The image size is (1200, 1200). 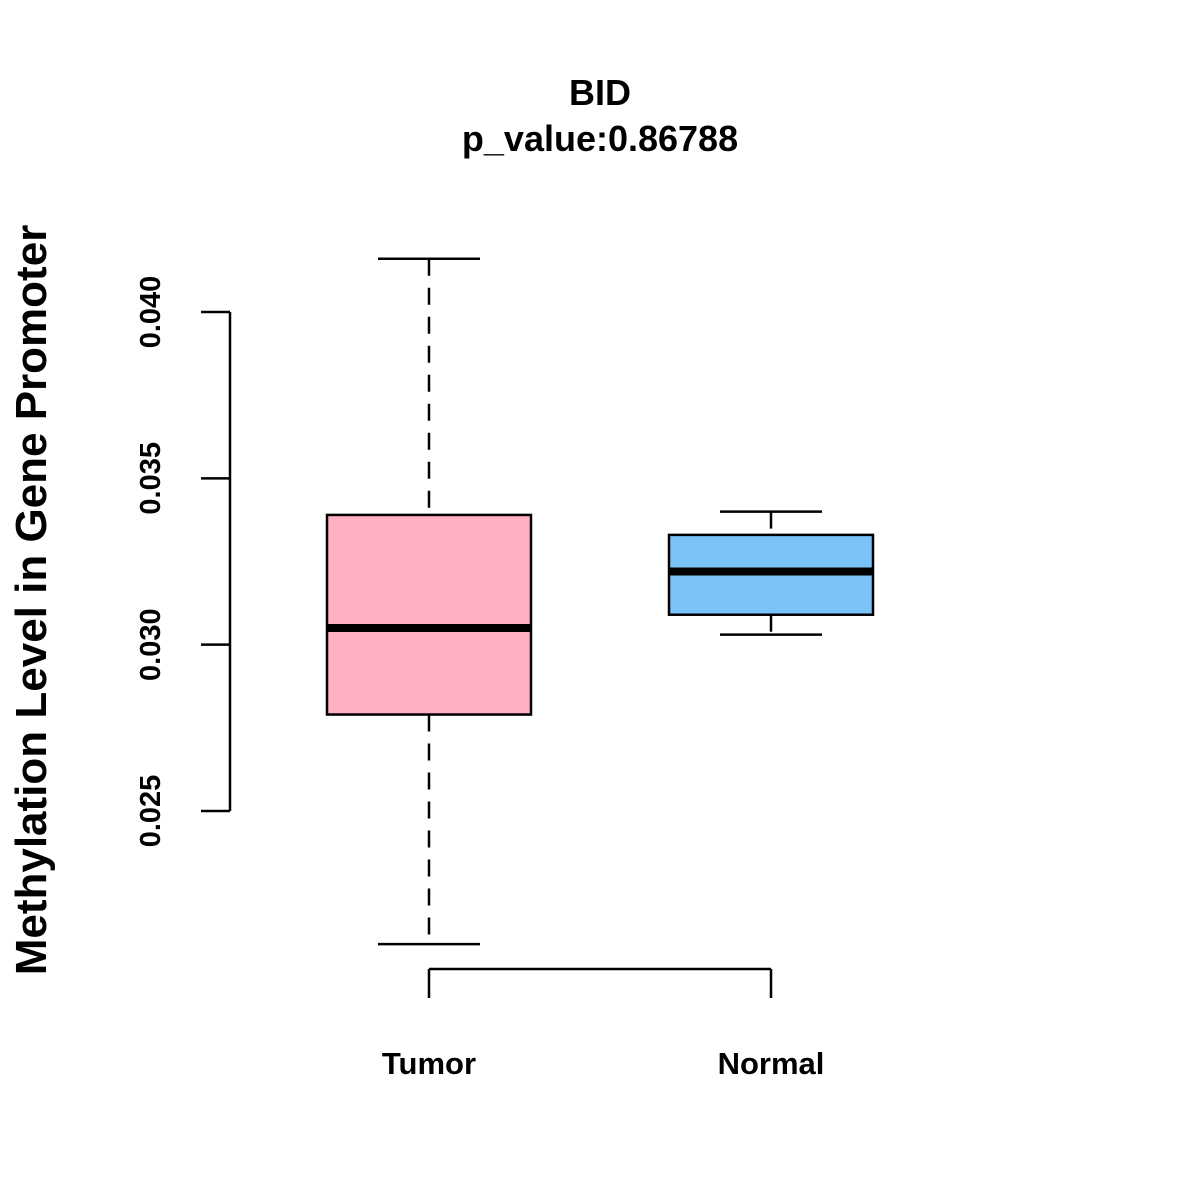 What do you see at coordinates (151, 811) in the screenshot?
I see `y-tick-label: 0.025` at bounding box center [151, 811].